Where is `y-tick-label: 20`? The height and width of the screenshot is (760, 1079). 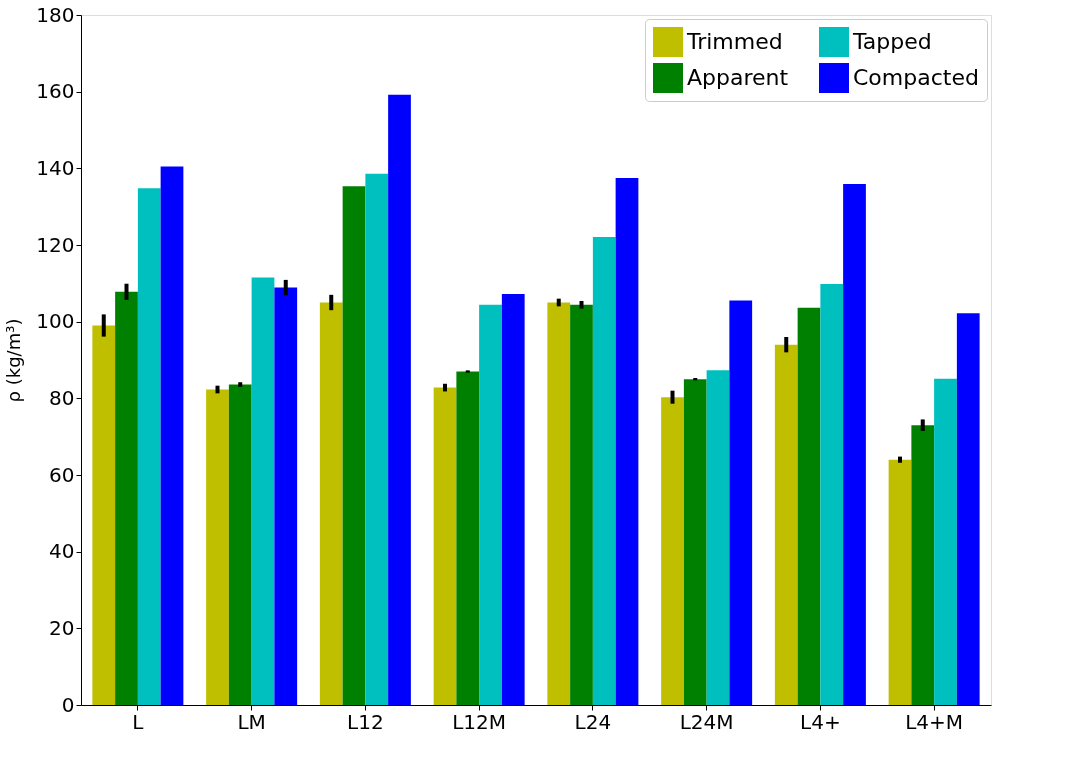
y-tick-label: 20 is located at coordinates (62, 627).